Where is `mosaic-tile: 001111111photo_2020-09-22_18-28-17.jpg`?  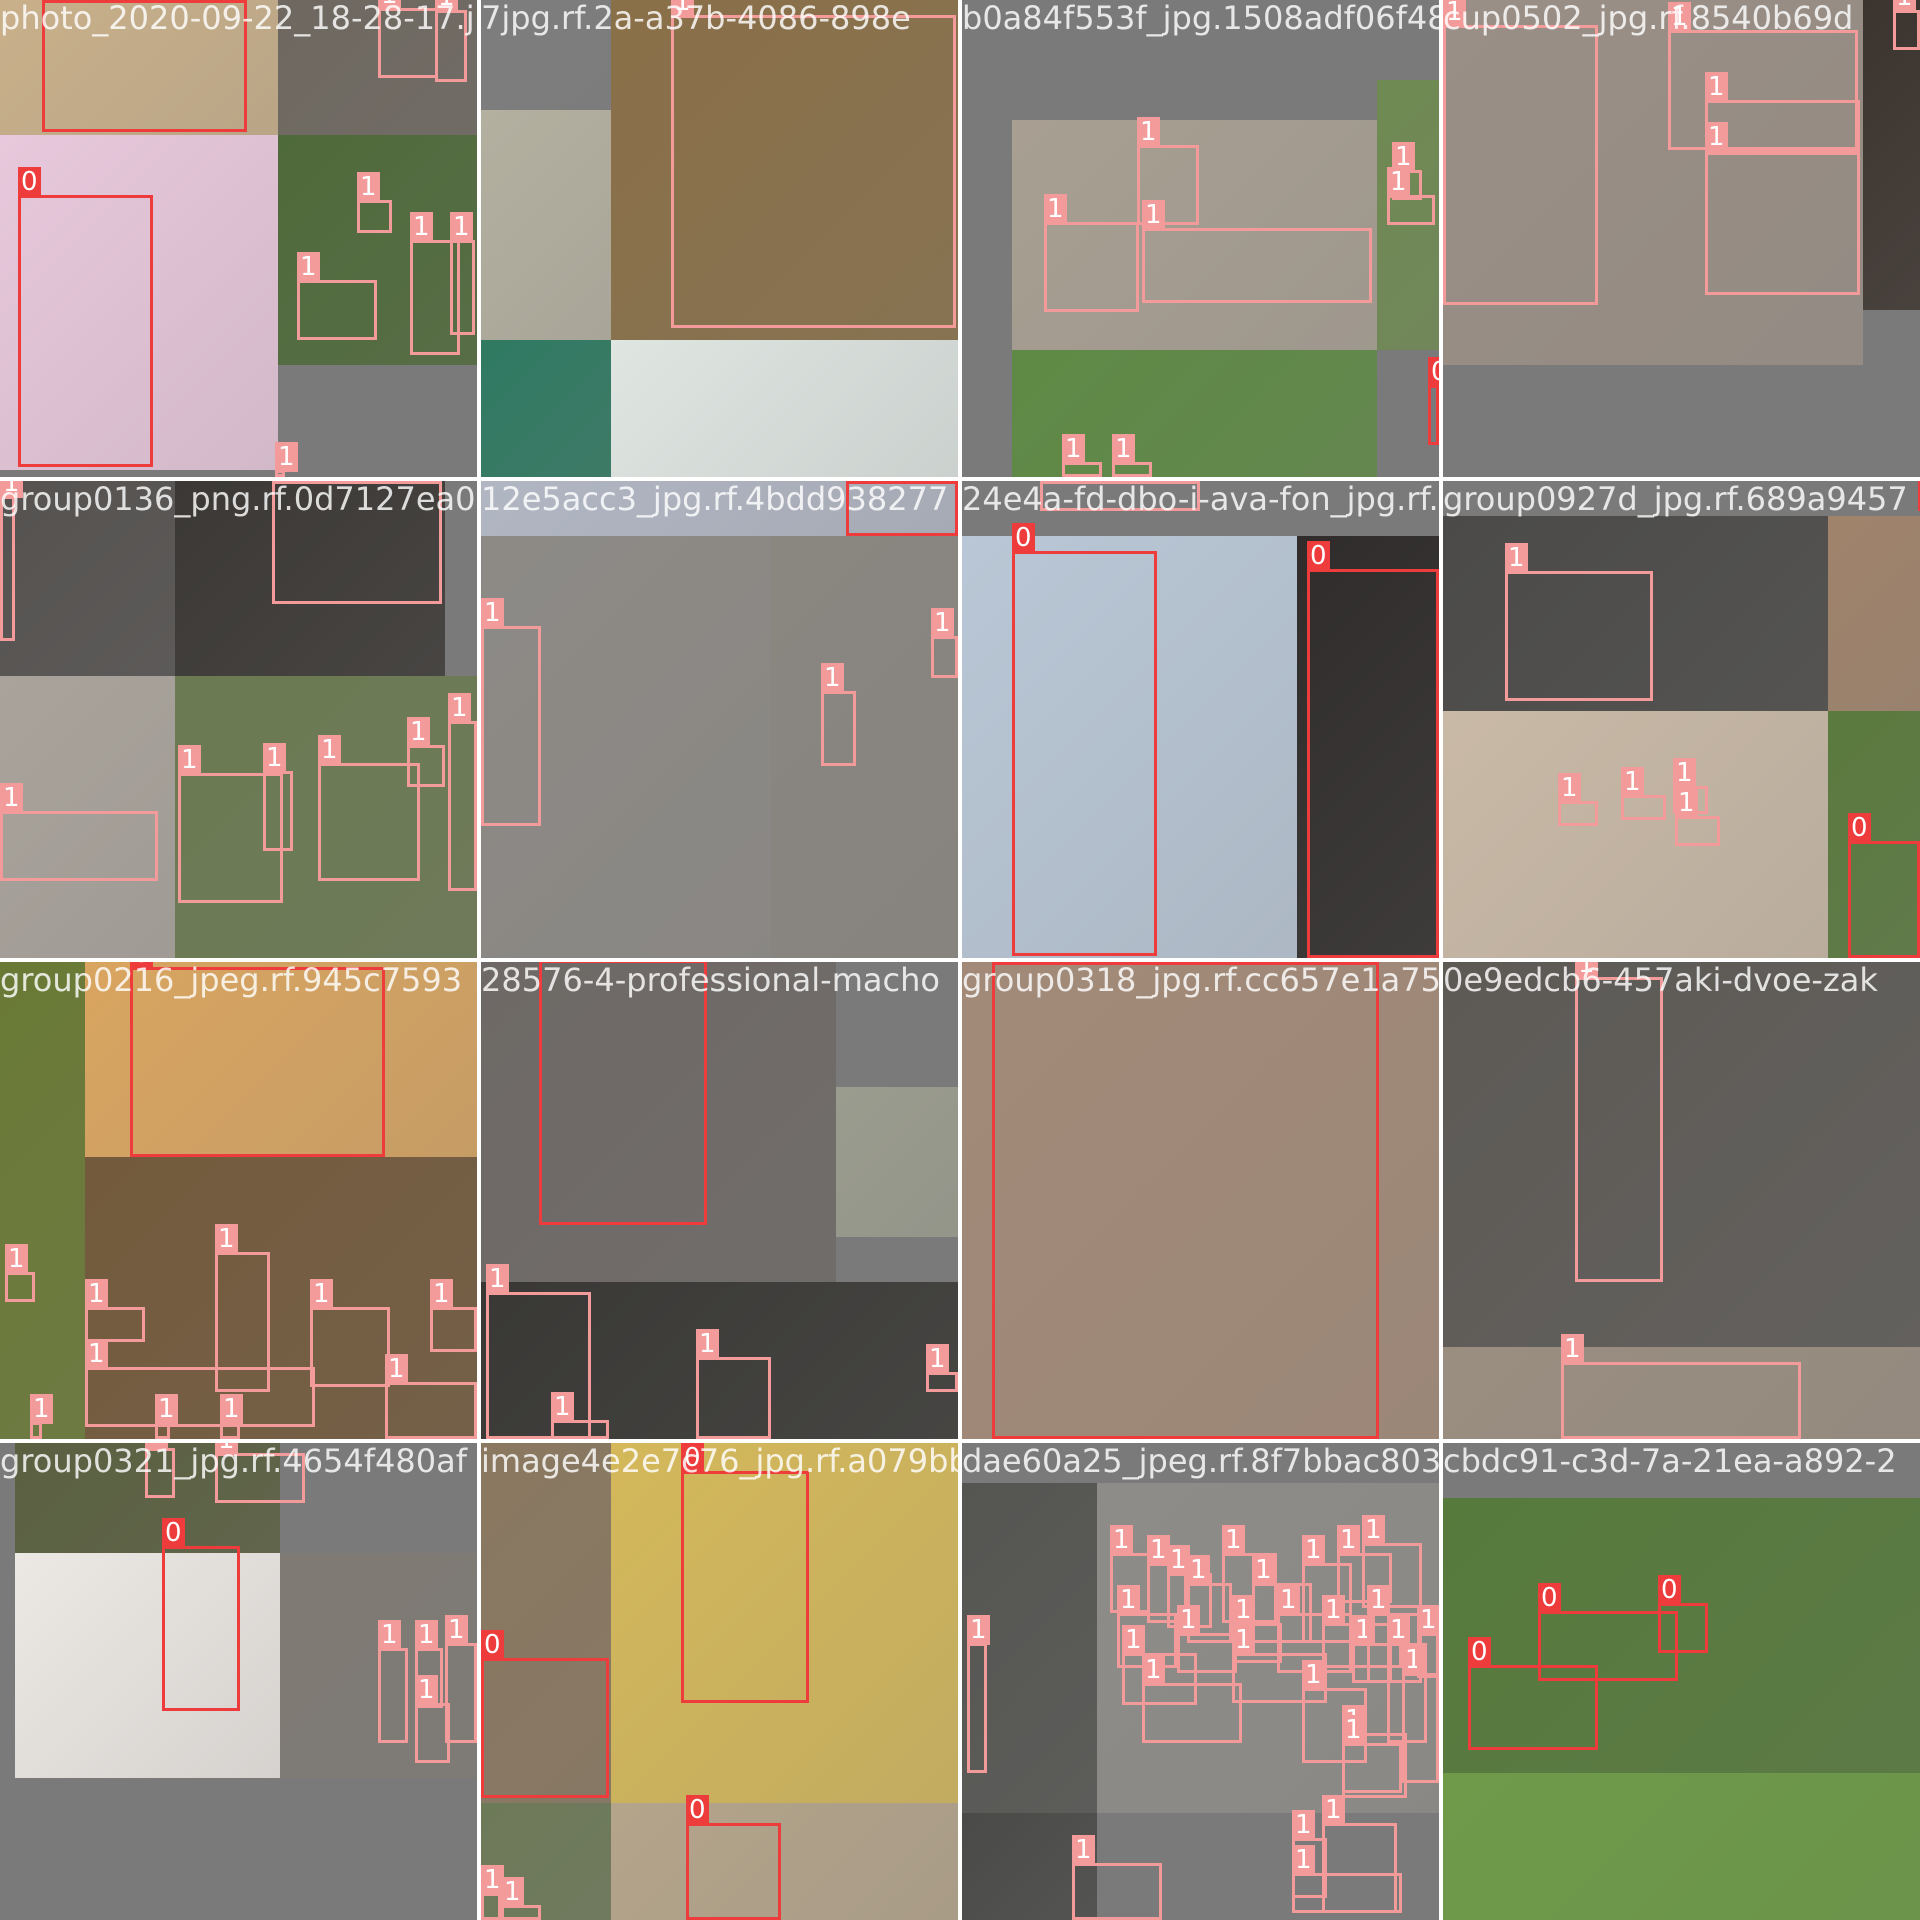 mosaic-tile: 001111111photo_2020-09-22_18-28-17.jpg is located at coordinates (238, 238).